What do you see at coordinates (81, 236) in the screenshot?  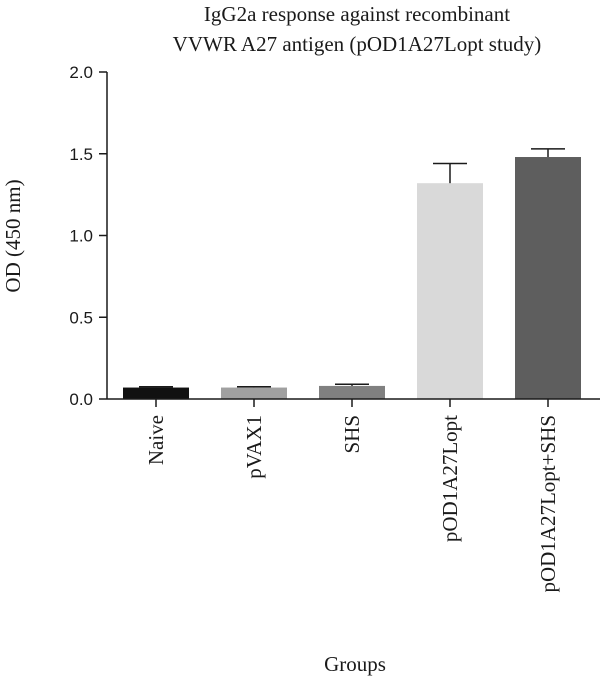 I see `y-tick-label: 1.0` at bounding box center [81, 236].